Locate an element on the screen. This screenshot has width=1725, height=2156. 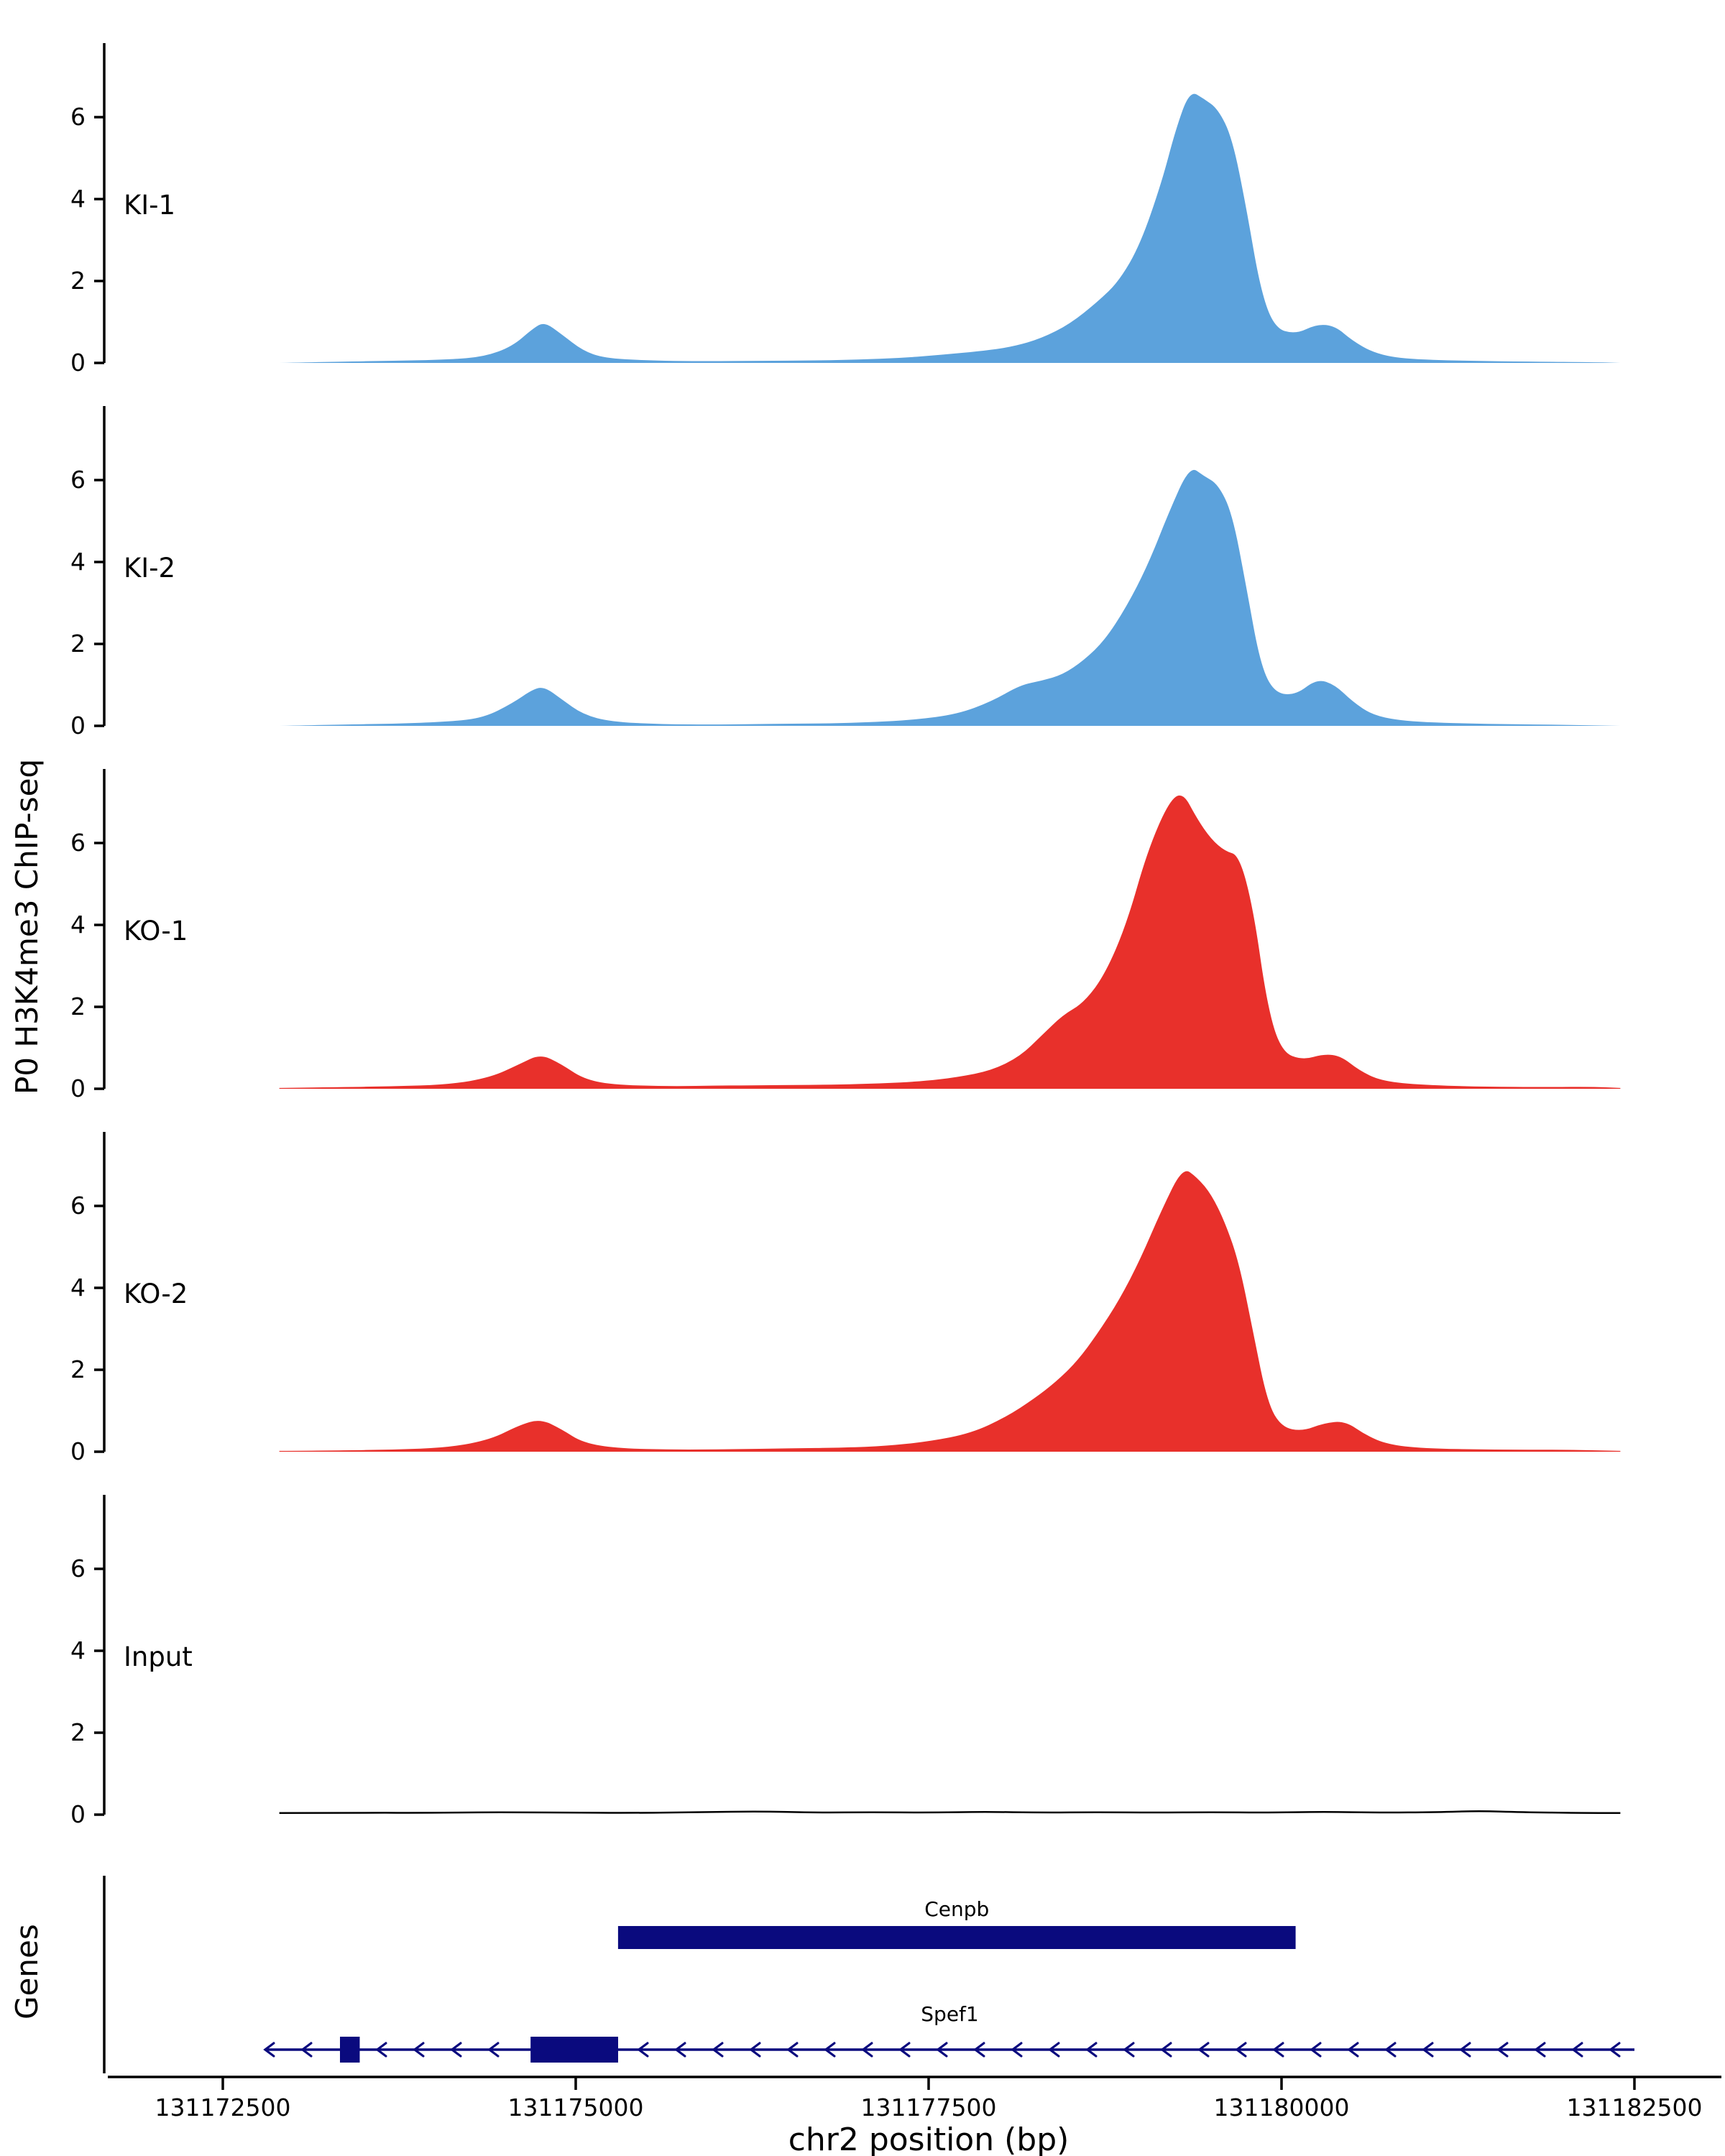
coverage-line is located at coordinates (950, 1812).